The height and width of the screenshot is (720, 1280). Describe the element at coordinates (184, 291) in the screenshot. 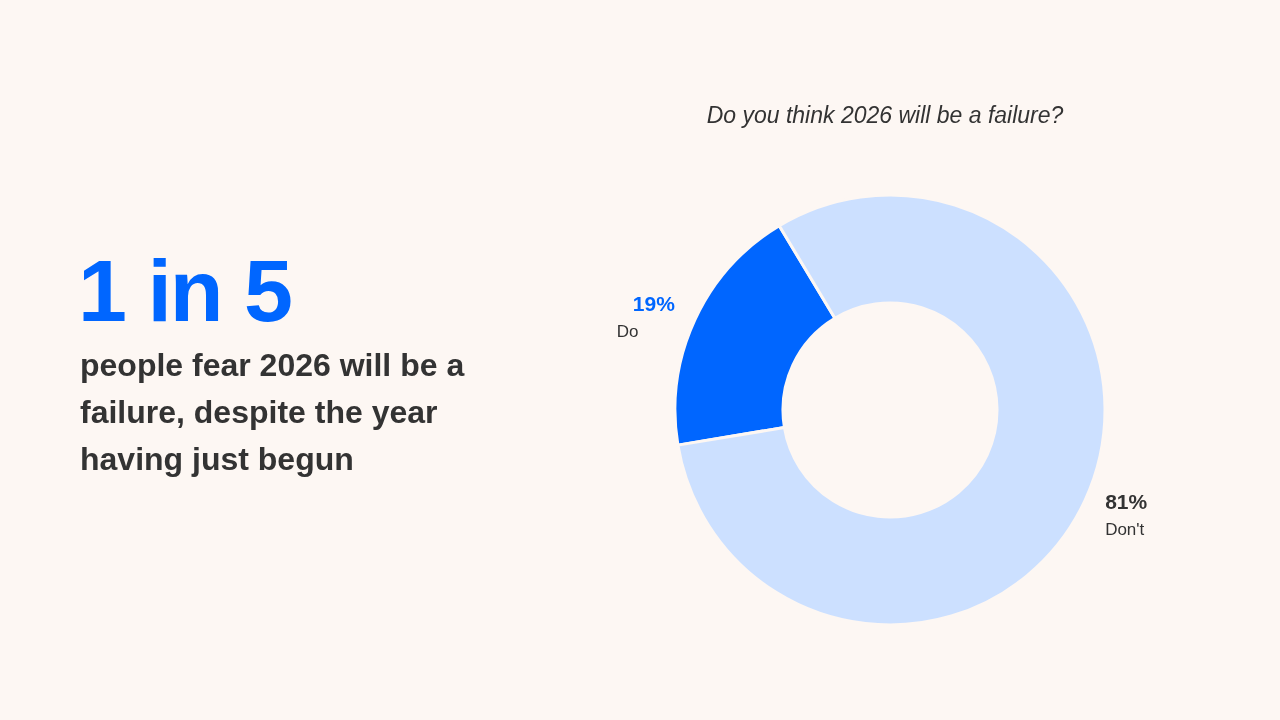

I see `text: 1 in 5` at that location.